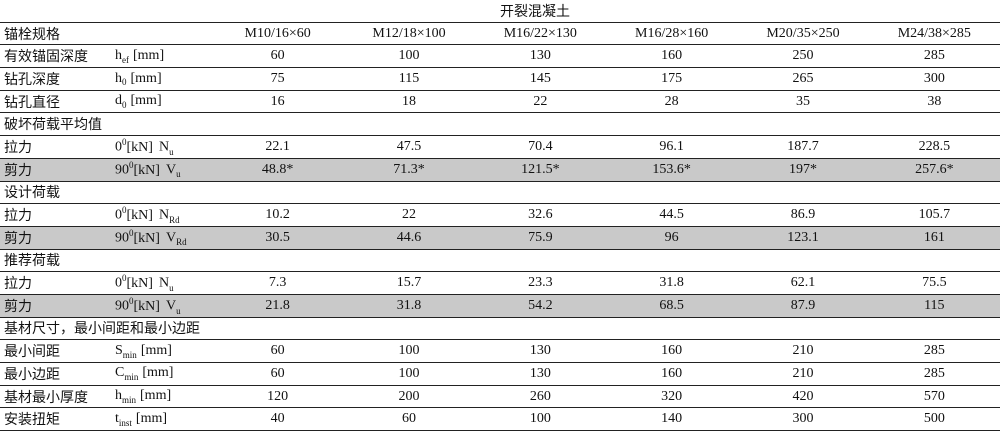 Image resolution: width=1000 pixels, height=432 pixels. I want to click on row-param: 00[kN] NRd, so click(163, 215).